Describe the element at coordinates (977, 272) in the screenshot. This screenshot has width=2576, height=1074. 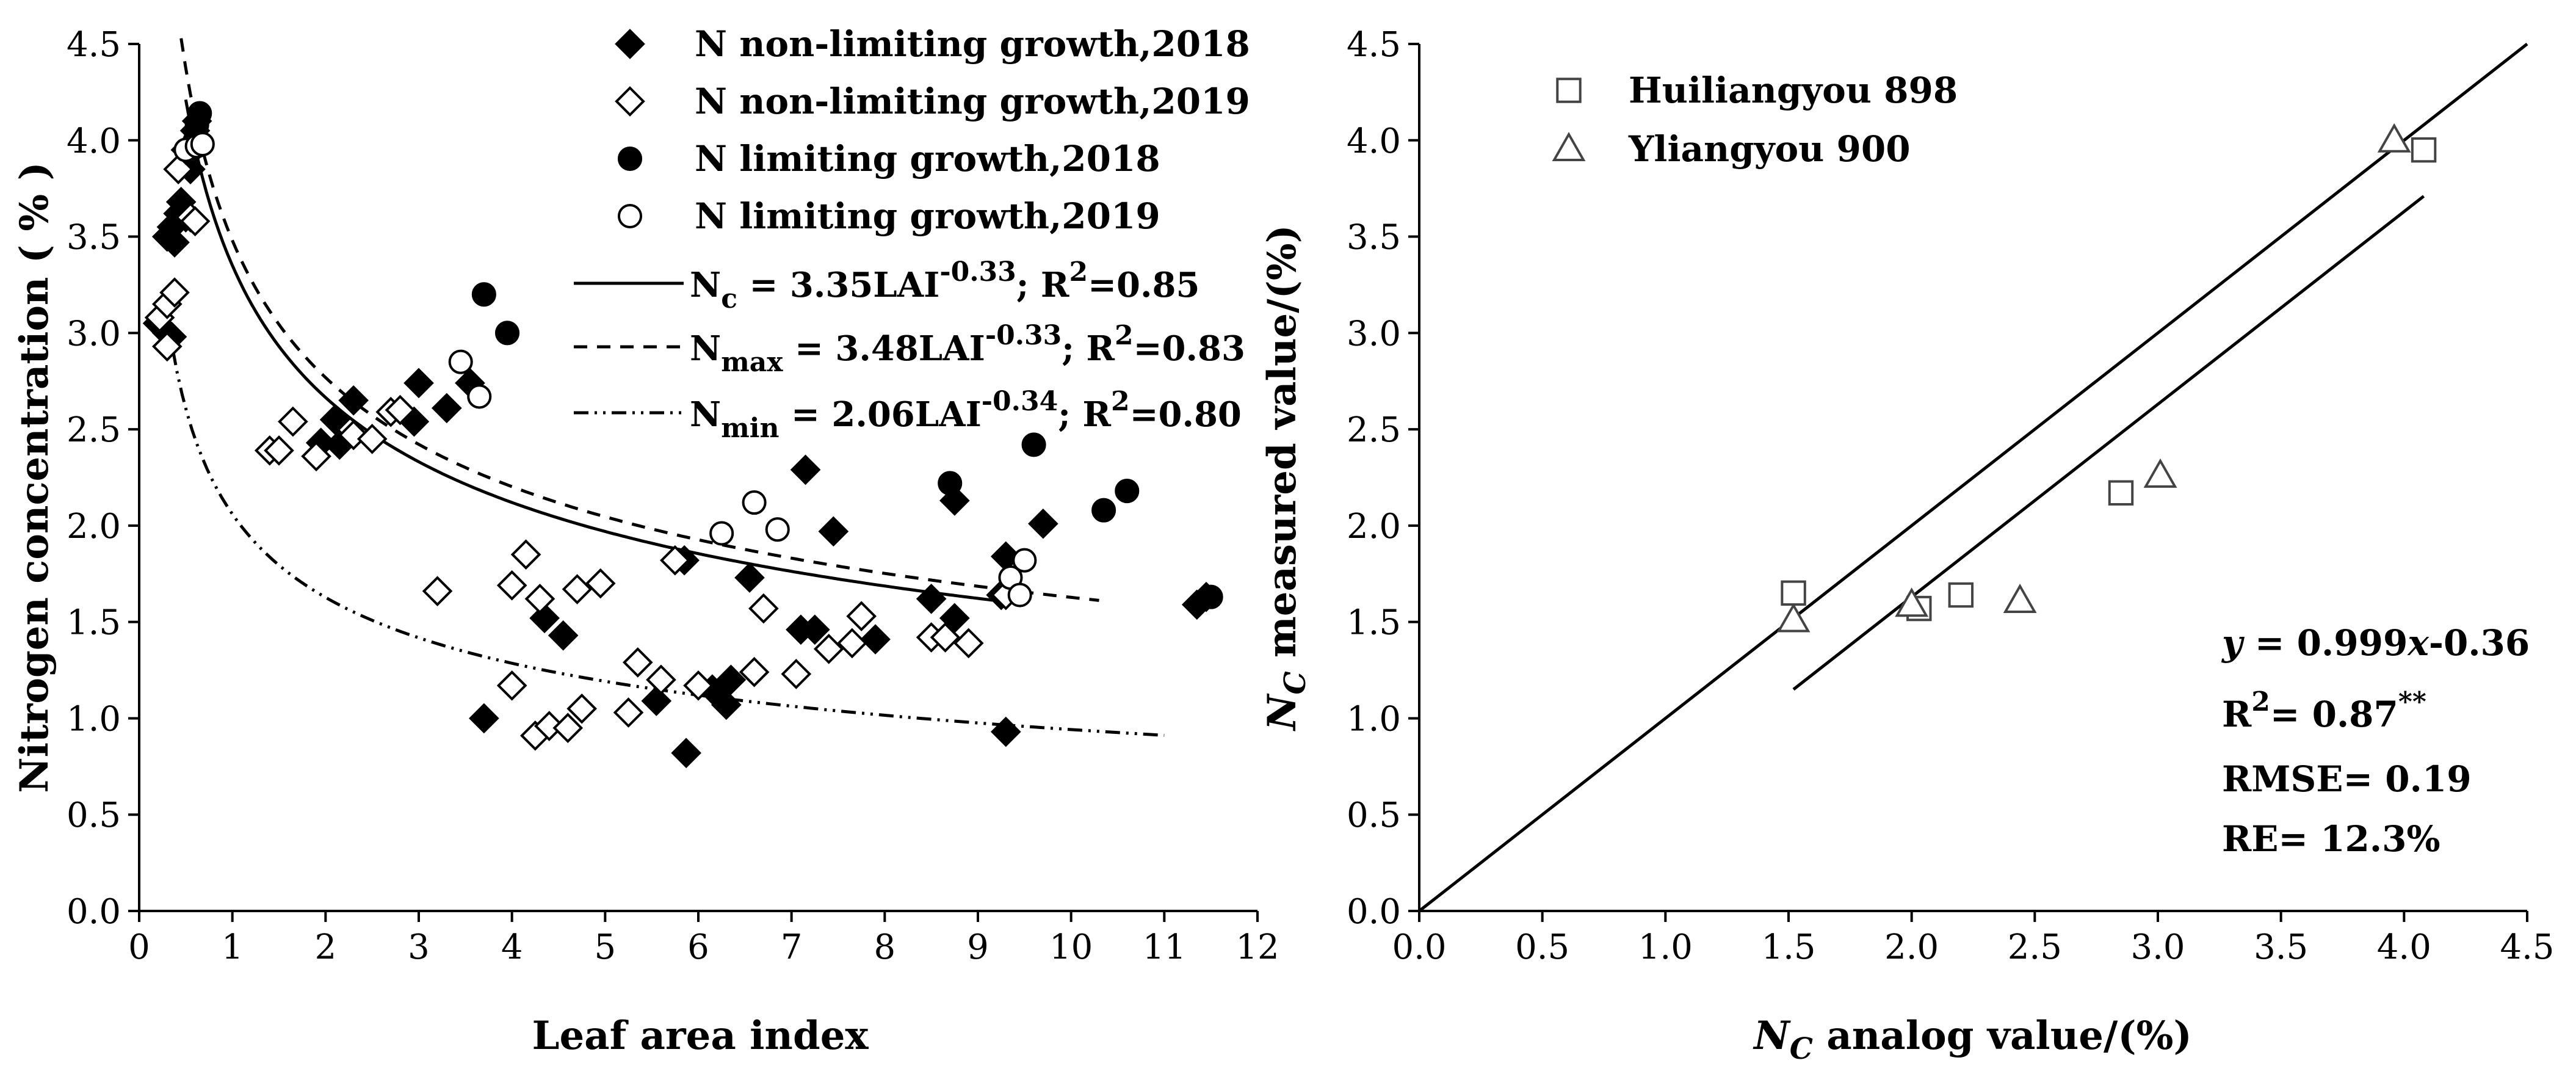
I see `nc-exp: -0.33` at that location.